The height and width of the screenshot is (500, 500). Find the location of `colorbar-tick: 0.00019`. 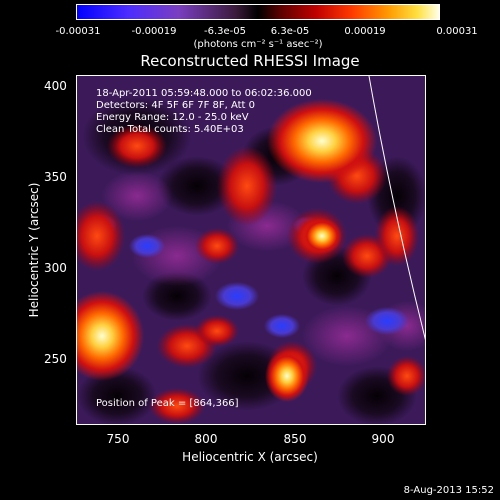

colorbar-tick: 0.00019 is located at coordinates (365, 31).